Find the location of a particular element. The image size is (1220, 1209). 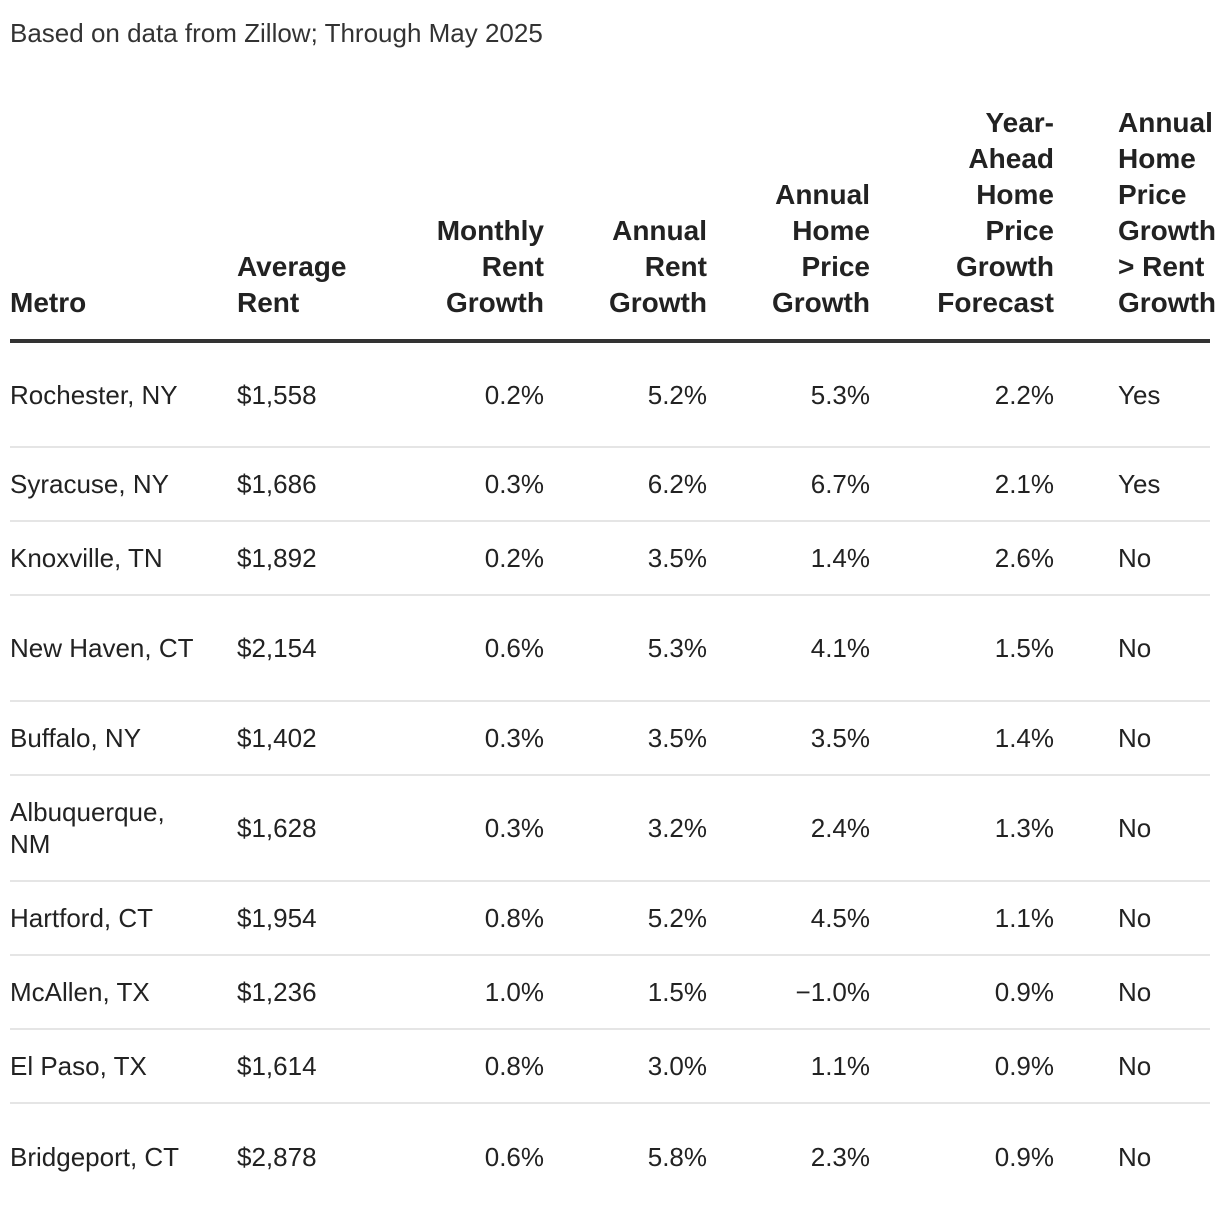

cell-metro: Hartford, CT is located at coordinates (123, 918).